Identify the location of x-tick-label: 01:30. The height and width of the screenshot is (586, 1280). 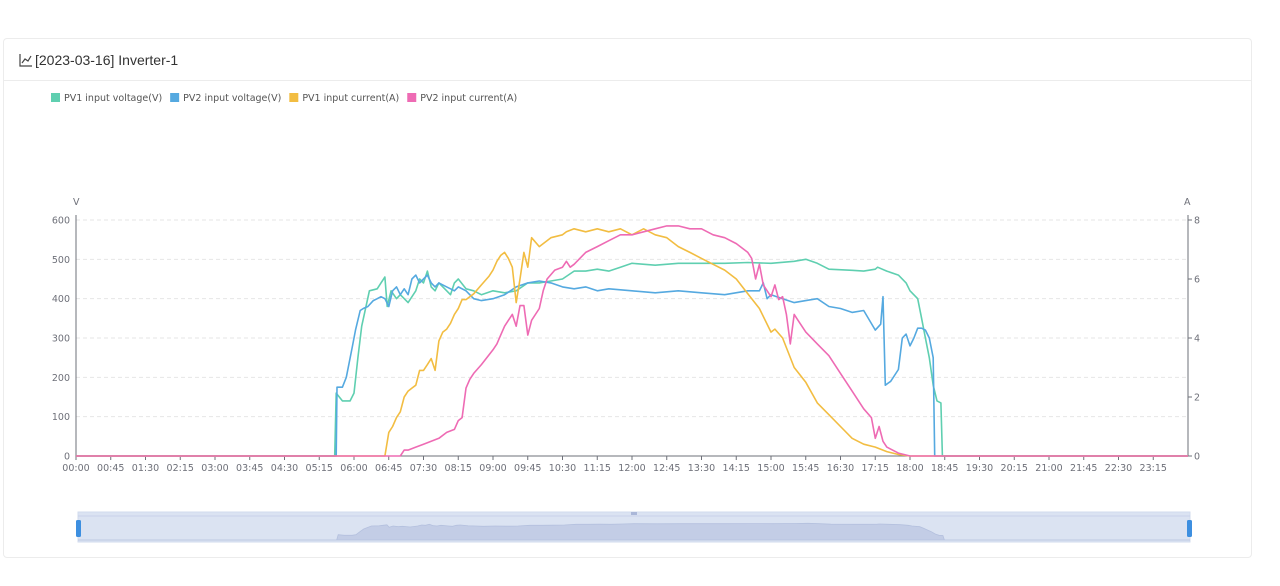
(145, 468).